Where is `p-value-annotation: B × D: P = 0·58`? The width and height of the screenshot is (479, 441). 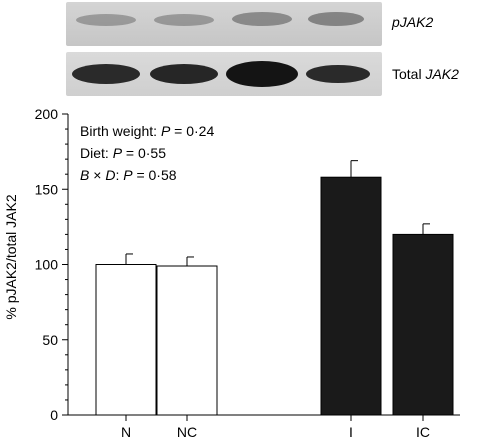 p-value-annotation: B × D: P = 0·58 is located at coordinates (128, 175).